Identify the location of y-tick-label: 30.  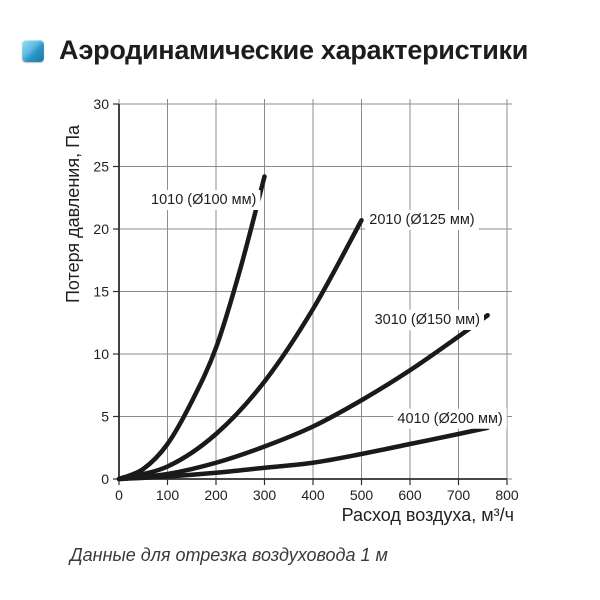
(101, 104).